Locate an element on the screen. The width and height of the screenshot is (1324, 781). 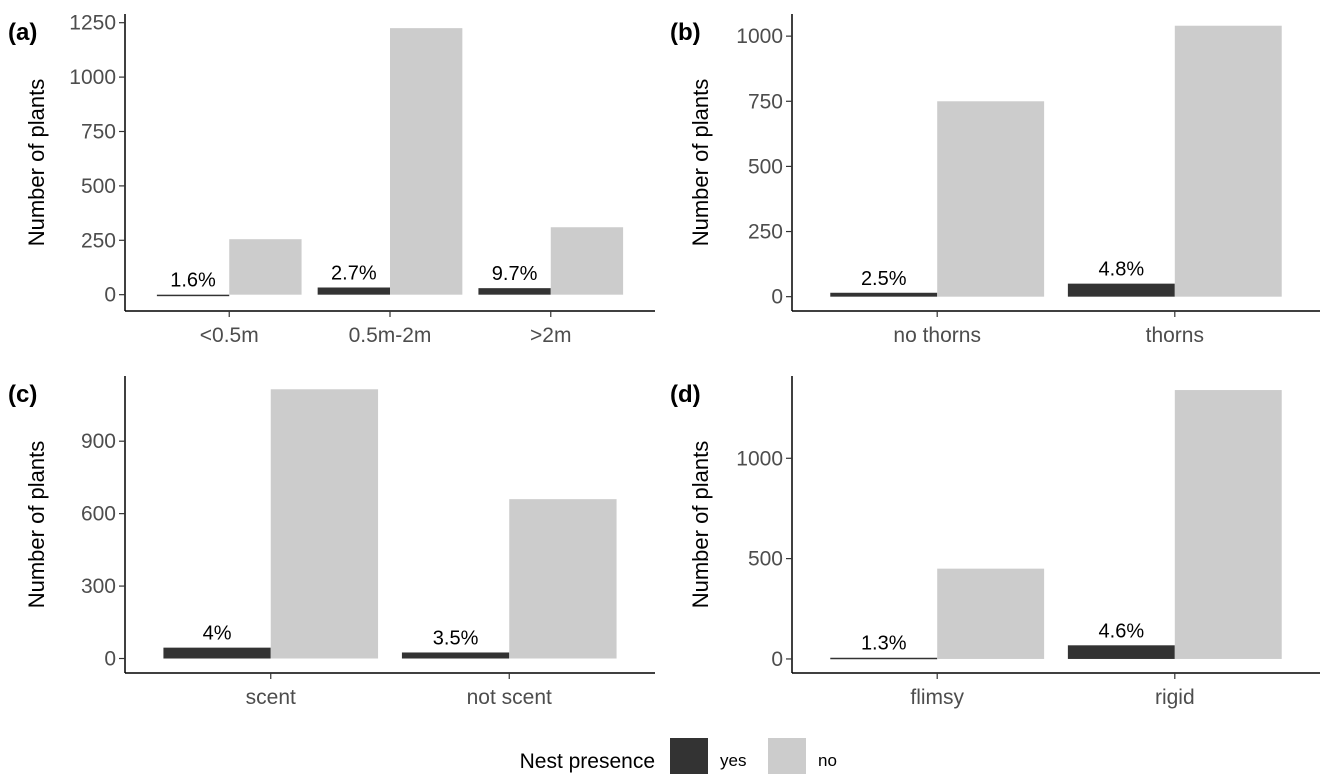
panel-d-y-tick-label: 1000 is located at coordinates (759, 458).